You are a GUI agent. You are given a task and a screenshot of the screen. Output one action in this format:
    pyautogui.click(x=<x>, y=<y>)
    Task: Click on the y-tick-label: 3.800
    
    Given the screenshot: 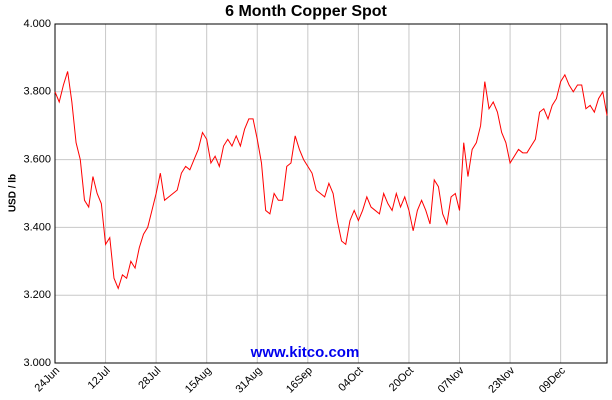 What is the action you would take?
    pyautogui.click(x=37, y=92)
    